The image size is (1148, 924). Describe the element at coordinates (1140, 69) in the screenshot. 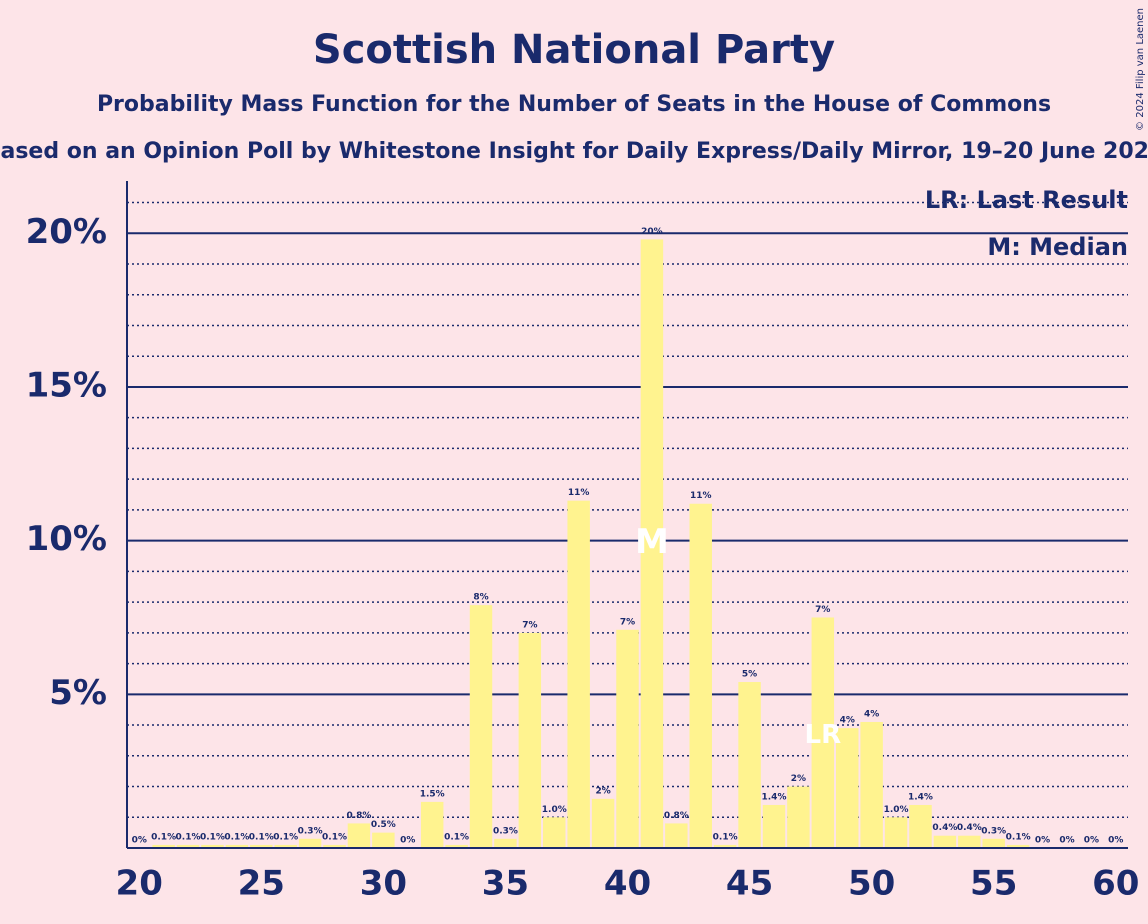

I see `copyright: © 2024 Filip van Laenen` at that location.